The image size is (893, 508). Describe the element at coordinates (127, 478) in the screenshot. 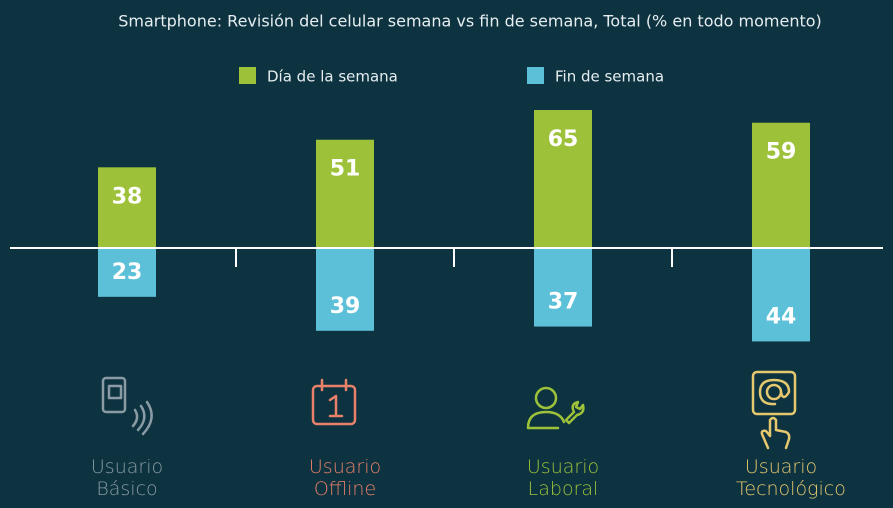

I see `category-label: Usuario Básico` at that location.